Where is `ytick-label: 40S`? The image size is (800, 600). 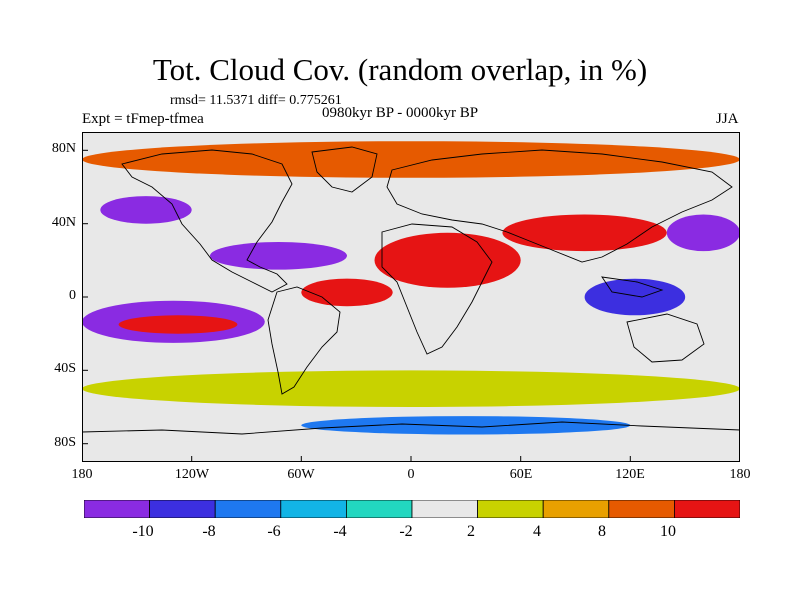
ytick-label: 40S is located at coordinates (65, 368).